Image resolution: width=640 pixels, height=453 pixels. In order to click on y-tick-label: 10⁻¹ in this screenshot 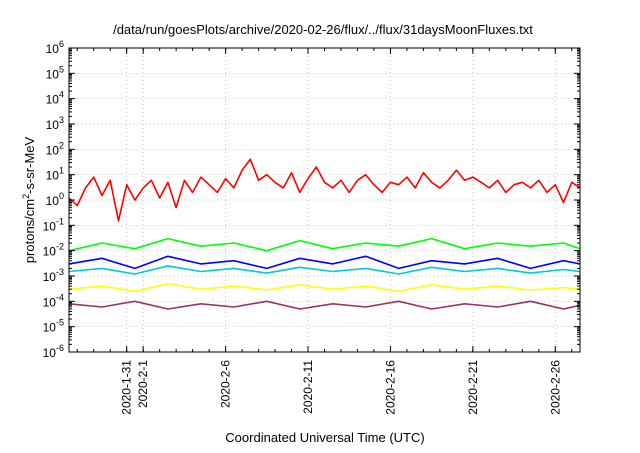, I will do `click(53, 224)`.